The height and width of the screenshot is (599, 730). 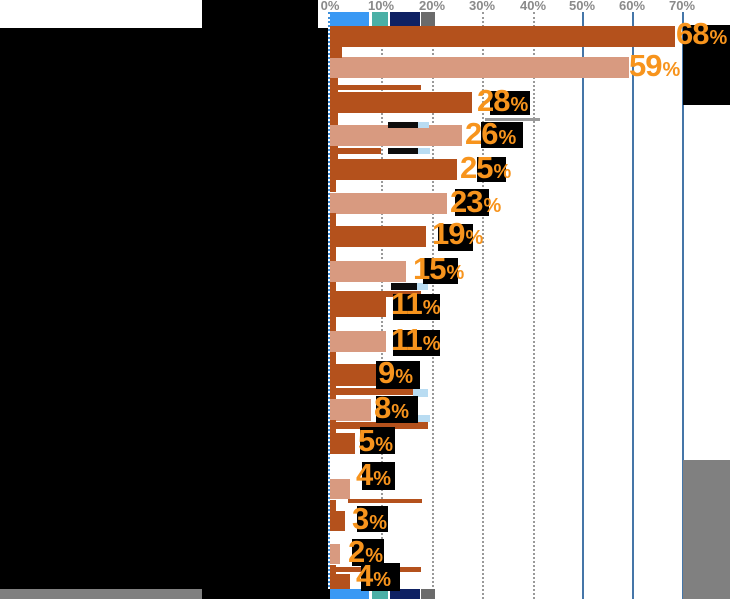 I want to click on gridline-70%, so click(x=683, y=305).